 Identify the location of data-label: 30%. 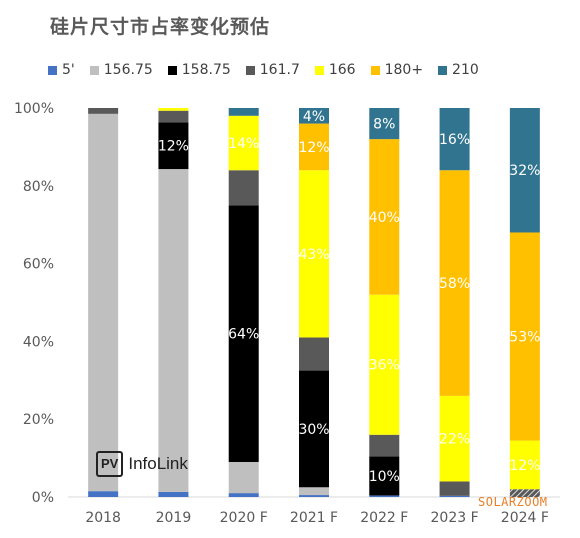
(313, 430).